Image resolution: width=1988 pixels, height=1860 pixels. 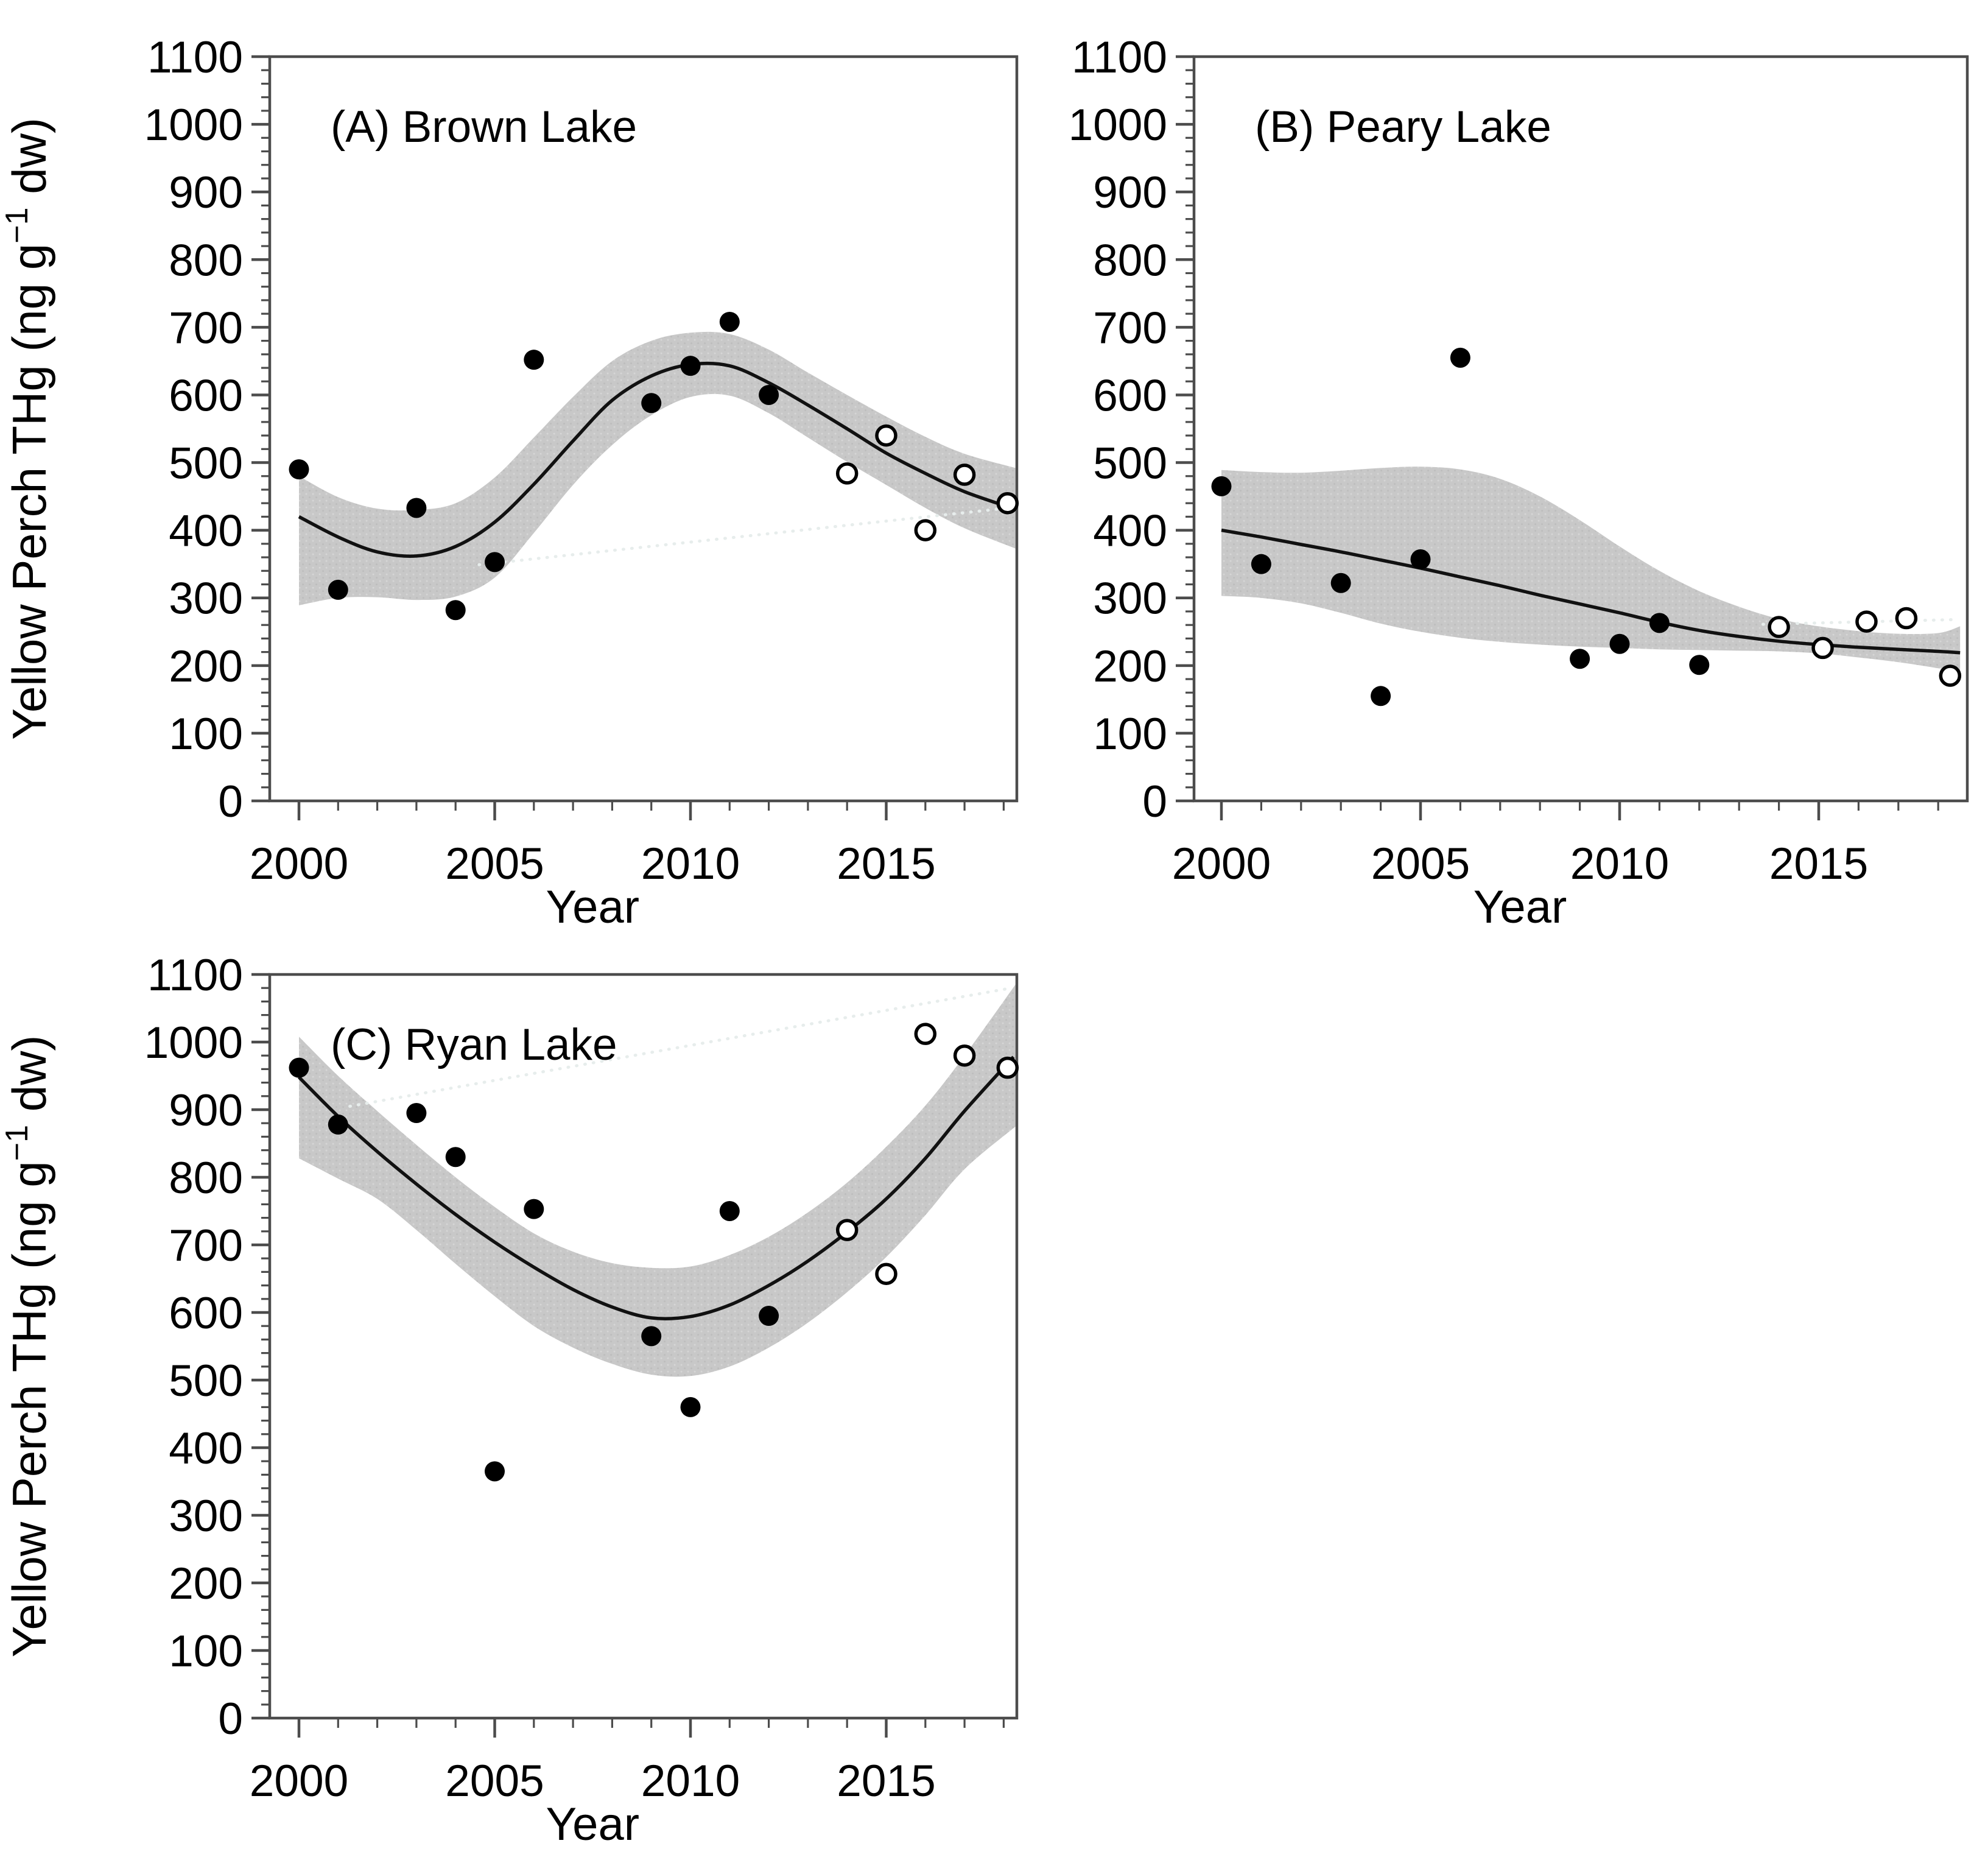 I want to click on trend-line, so click(x=1591, y=591).